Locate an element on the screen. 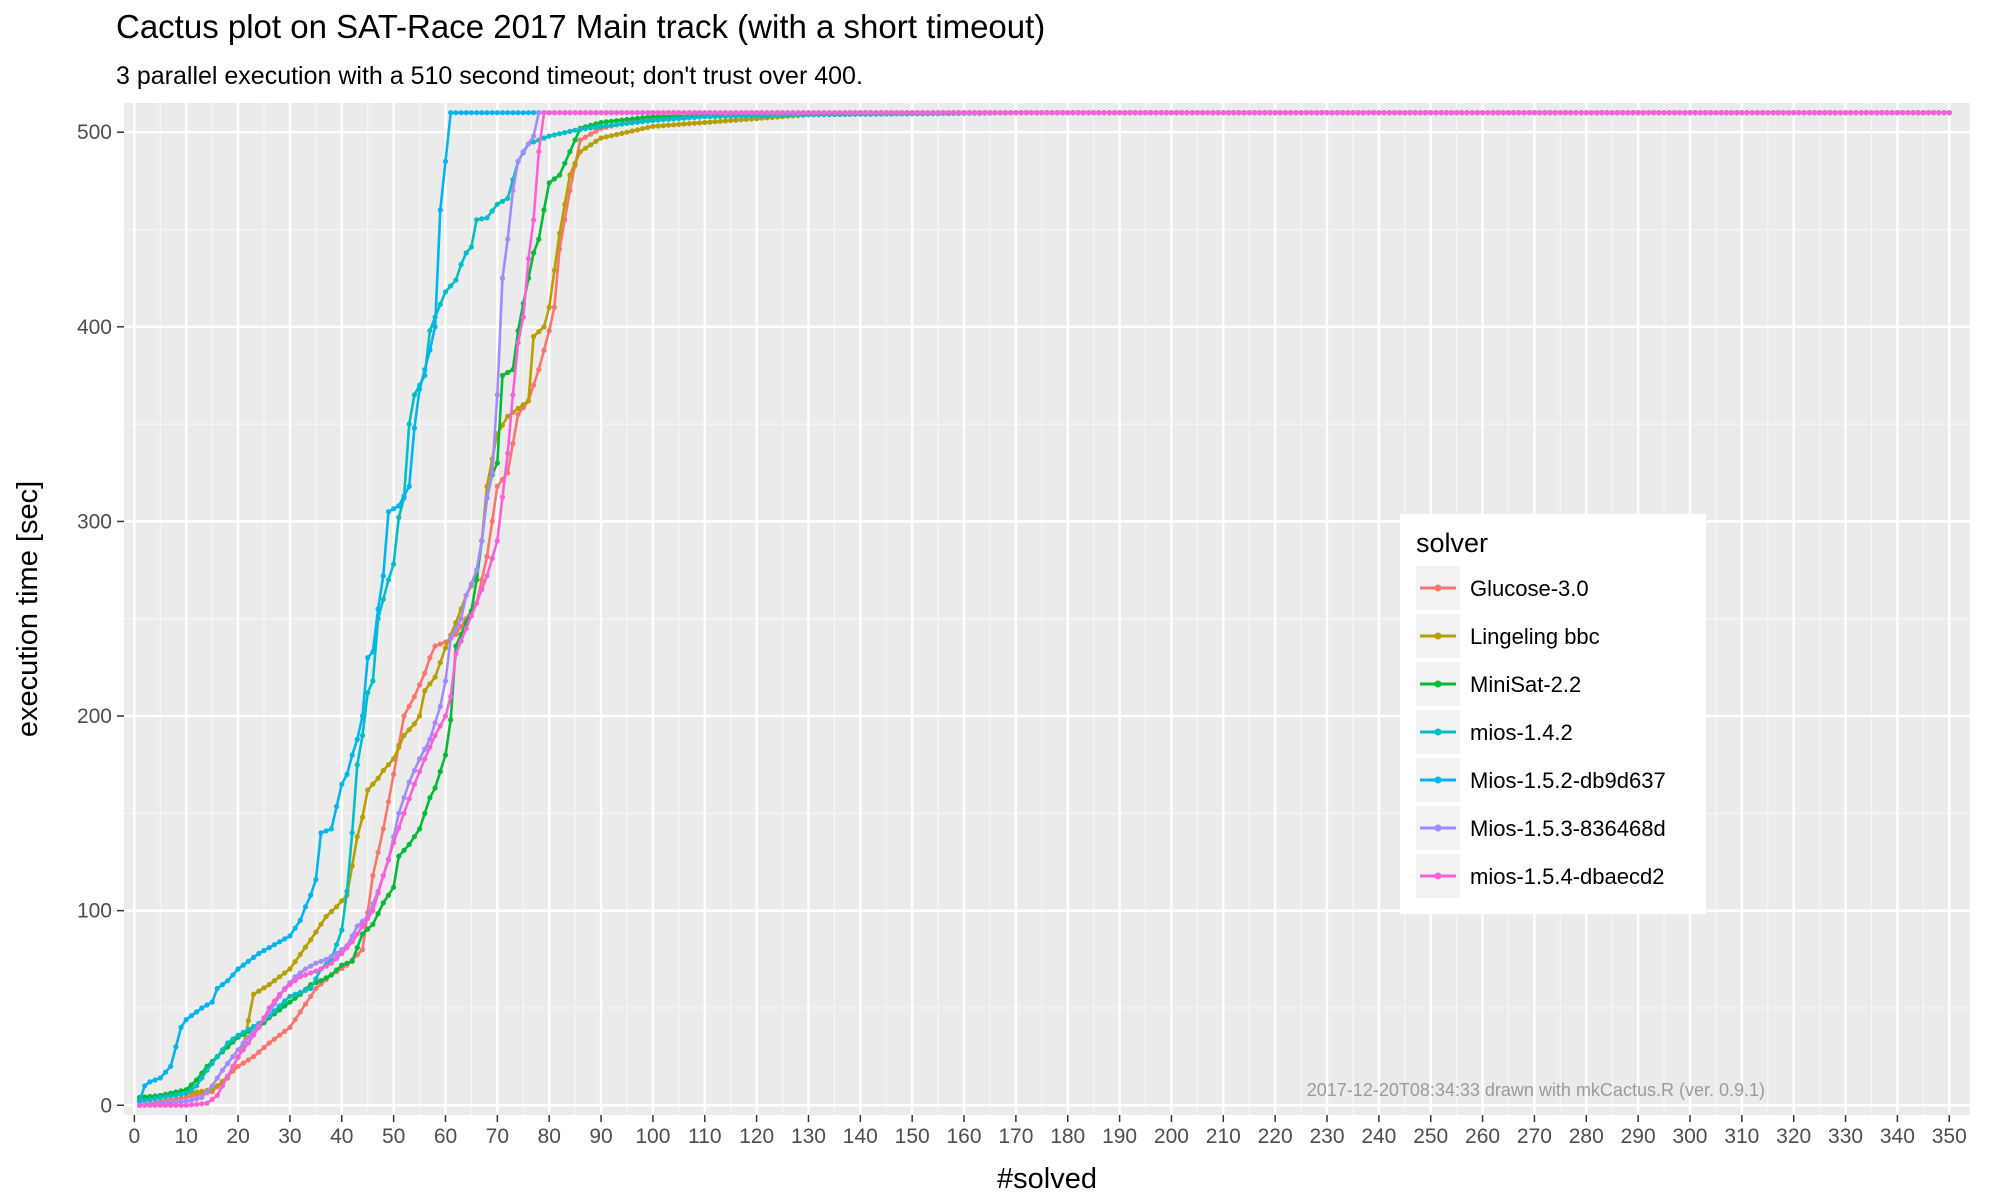  x-tick-label: 90 is located at coordinates (600, 1136).